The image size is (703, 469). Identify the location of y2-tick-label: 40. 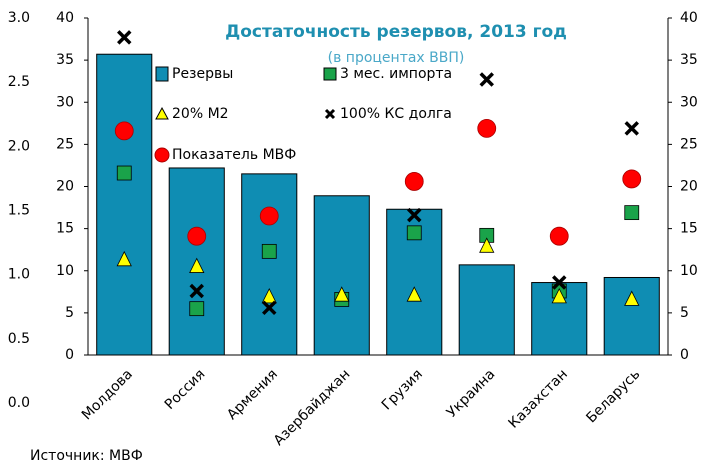
(689, 18).